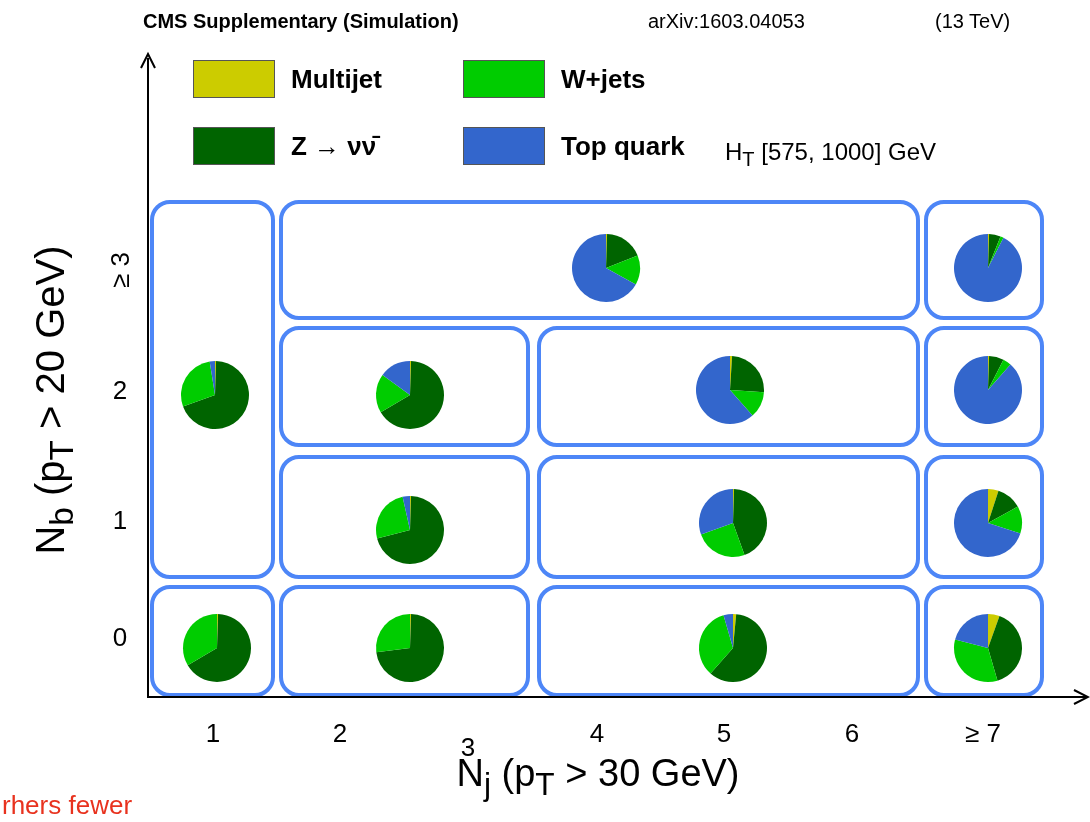  Describe the element at coordinates (336, 79) in the screenshot. I see `legend-label: Multijet` at that location.